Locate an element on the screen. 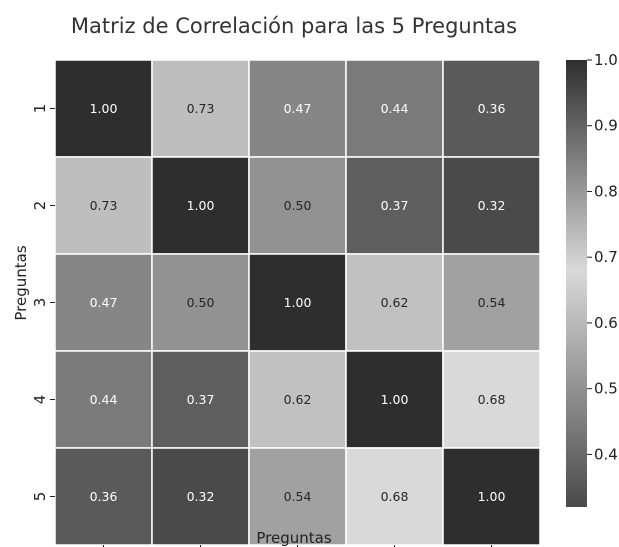 This screenshot has width=619, height=547. cell-value-label-r3-c4: 0.62 is located at coordinates (395, 302).